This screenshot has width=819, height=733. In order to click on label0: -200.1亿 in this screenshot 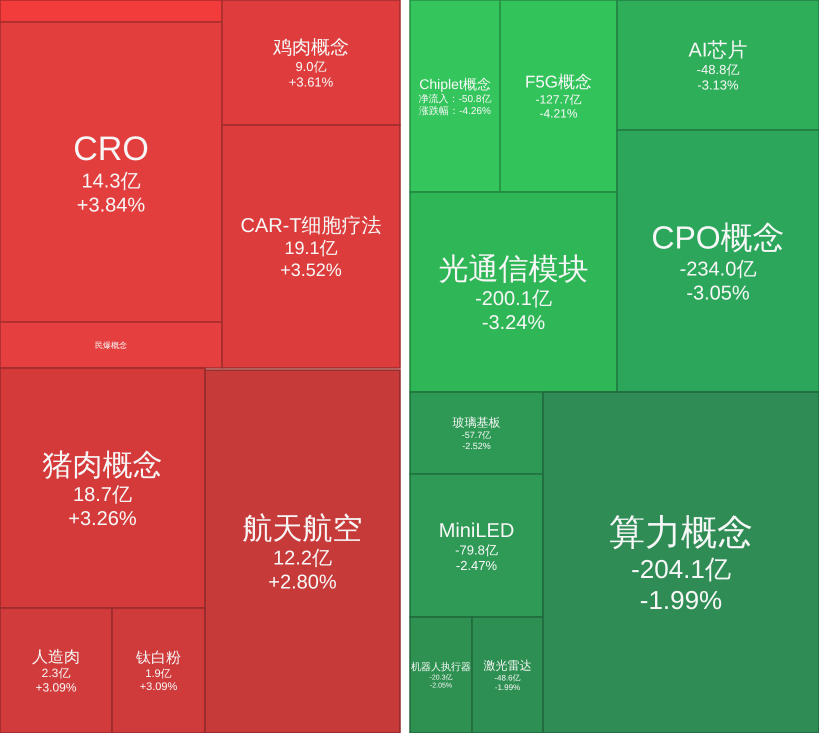, I will do `click(513, 299)`.